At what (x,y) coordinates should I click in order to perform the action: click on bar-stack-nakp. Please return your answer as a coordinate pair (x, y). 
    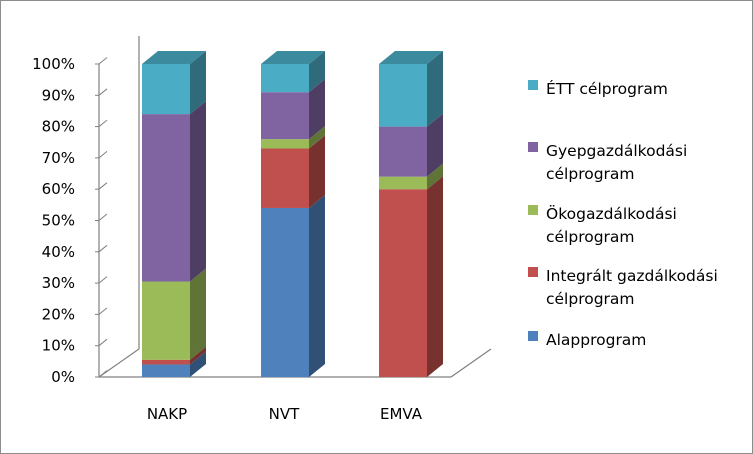
    Looking at the image, I should click on (174, 214).